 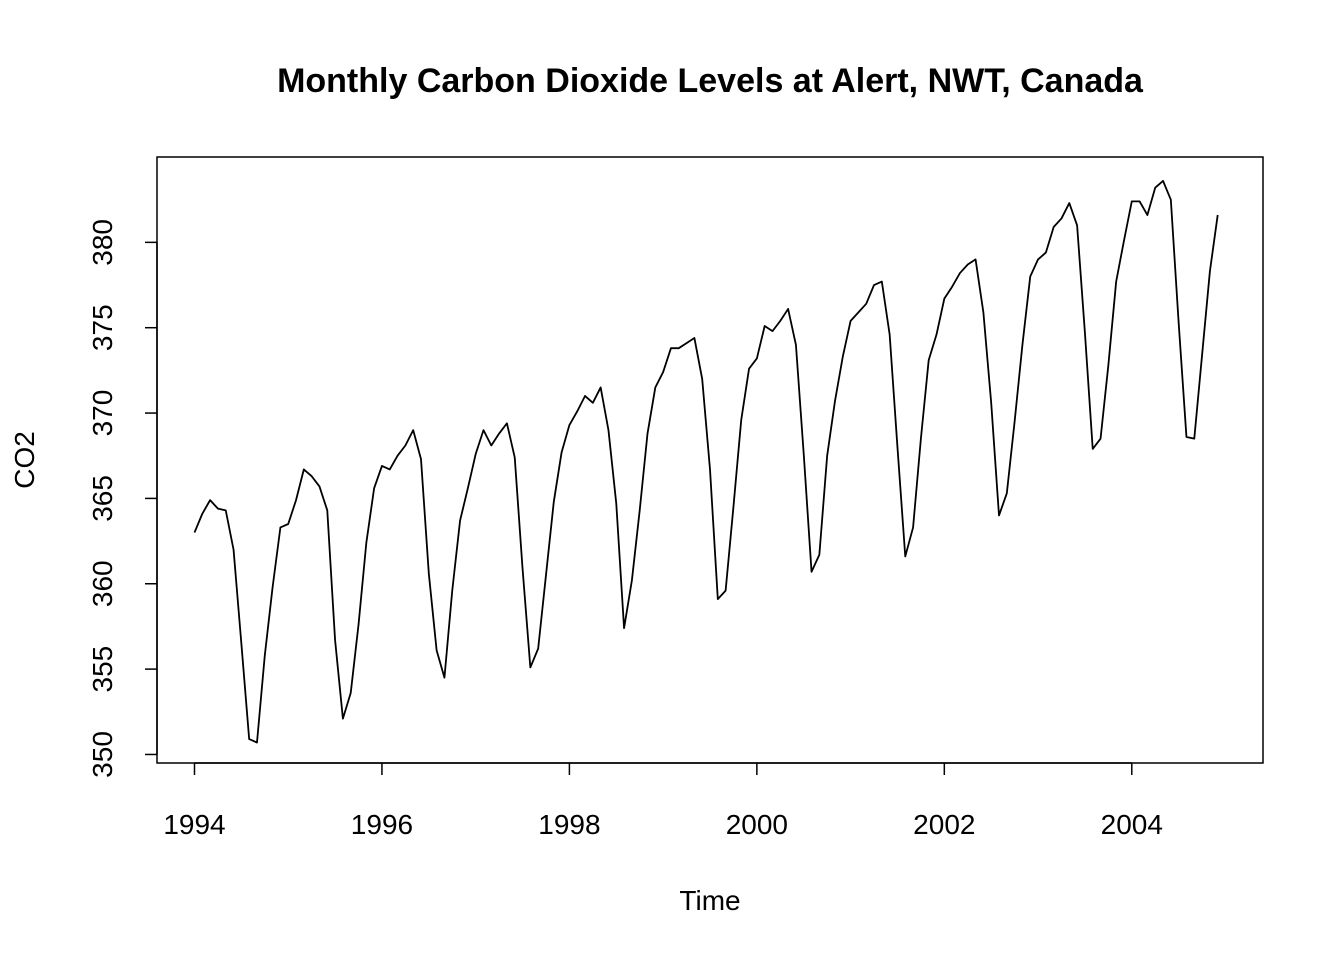 What do you see at coordinates (102, 327) in the screenshot?
I see `y-tick-label: 375` at bounding box center [102, 327].